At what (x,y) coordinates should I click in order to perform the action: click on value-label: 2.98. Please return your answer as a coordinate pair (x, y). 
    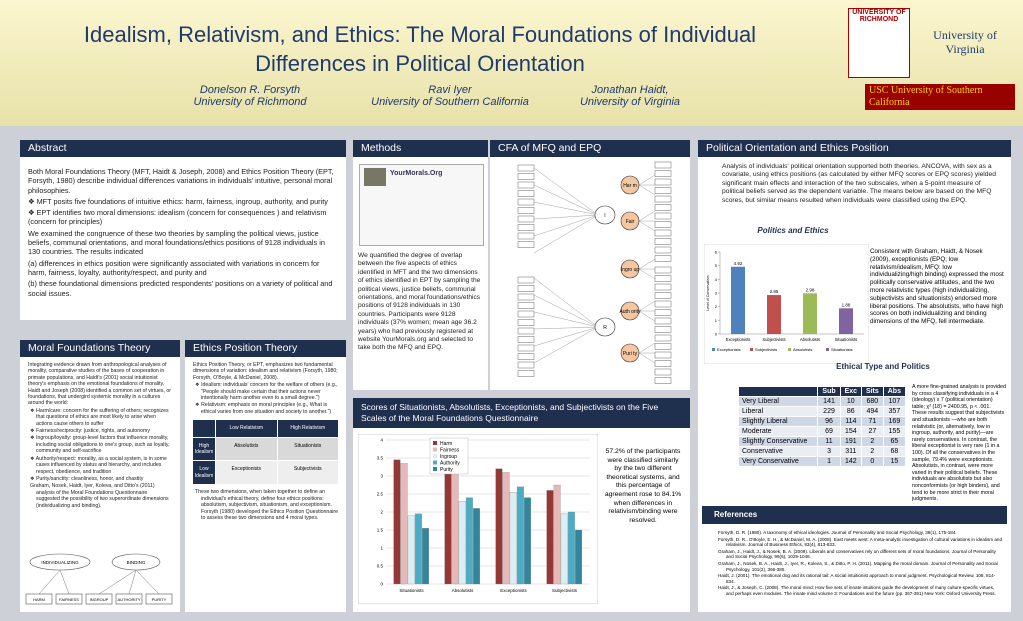
    Looking at the image, I should click on (810, 289).